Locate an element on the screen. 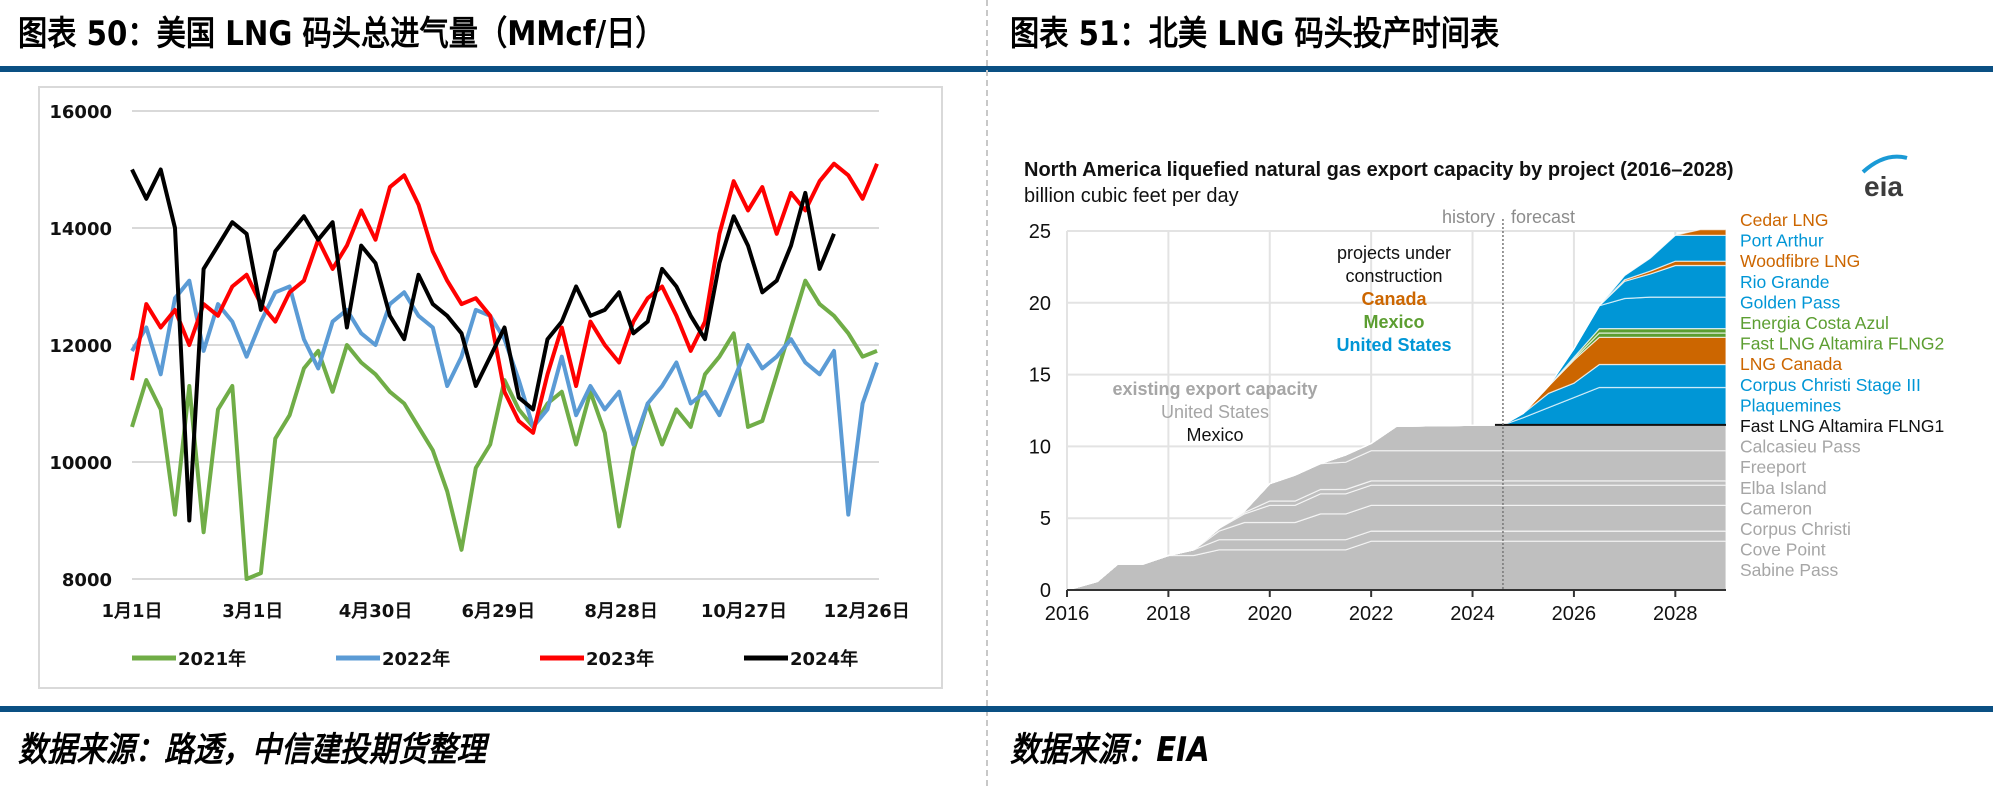 The width and height of the screenshot is (1993, 786). legend-item-cedar-lng: Cedar LNG is located at coordinates (1784, 220).